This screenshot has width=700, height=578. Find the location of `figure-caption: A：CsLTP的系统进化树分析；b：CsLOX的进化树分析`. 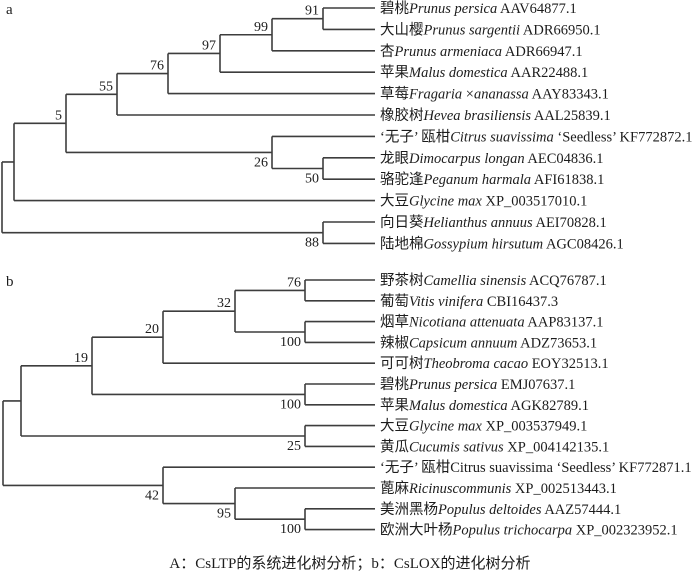

figure-caption: A：CsLTP的系统进化树分析；b：CsLOX的进化树分析 is located at coordinates (350, 564).